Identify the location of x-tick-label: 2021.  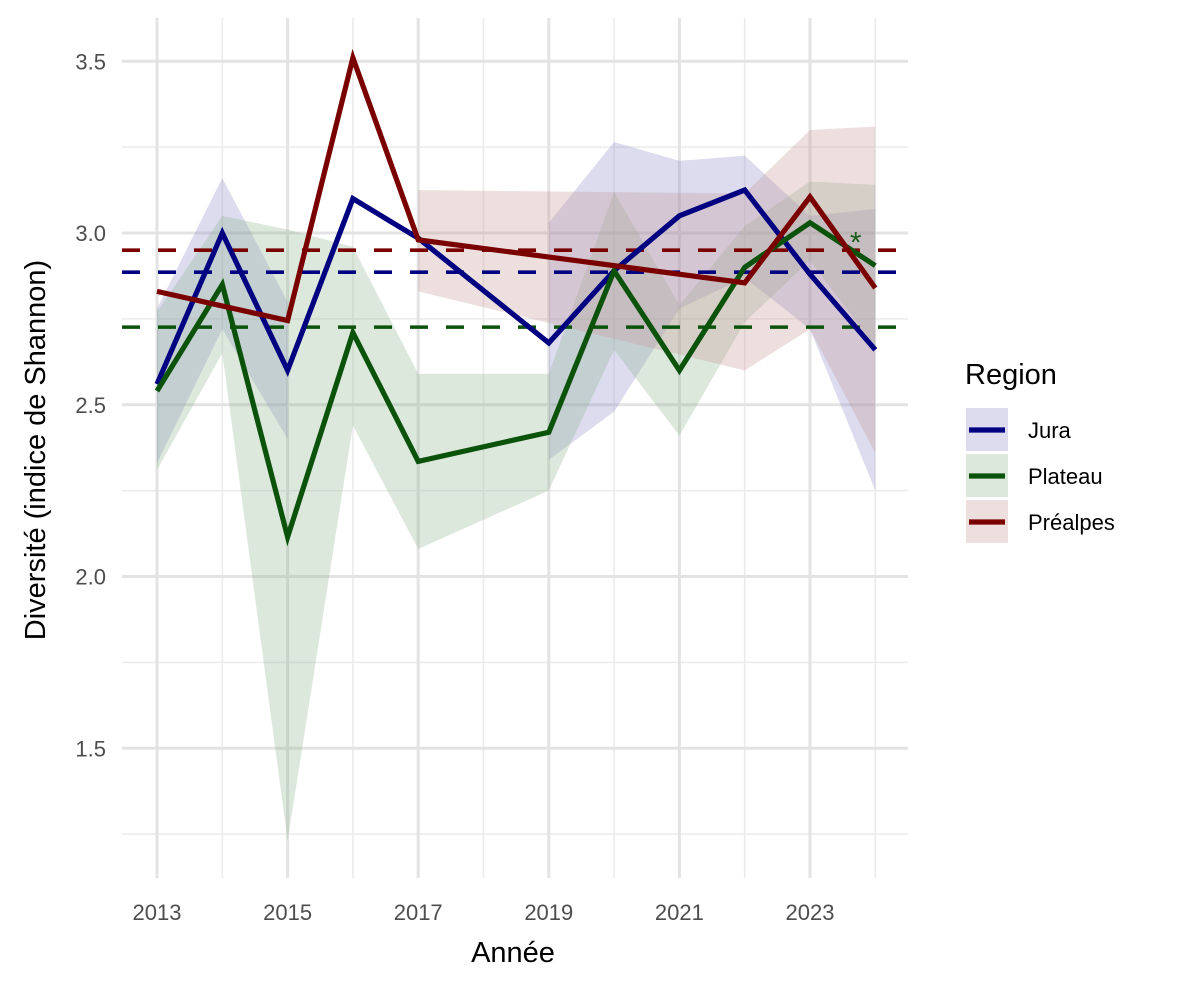
(679, 912).